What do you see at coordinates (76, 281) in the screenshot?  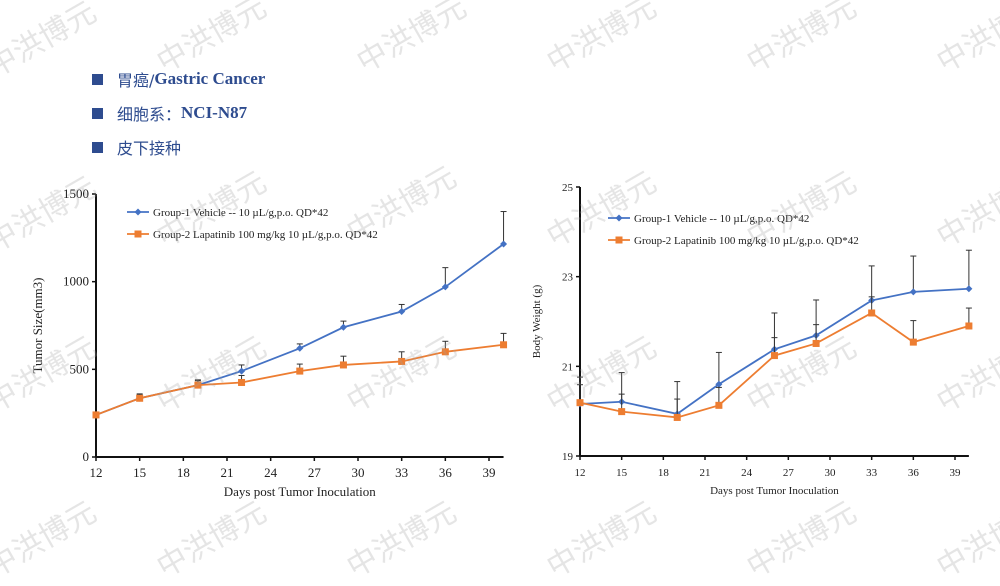 I see `y-tick-label: 1000` at bounding box center [76, 281].